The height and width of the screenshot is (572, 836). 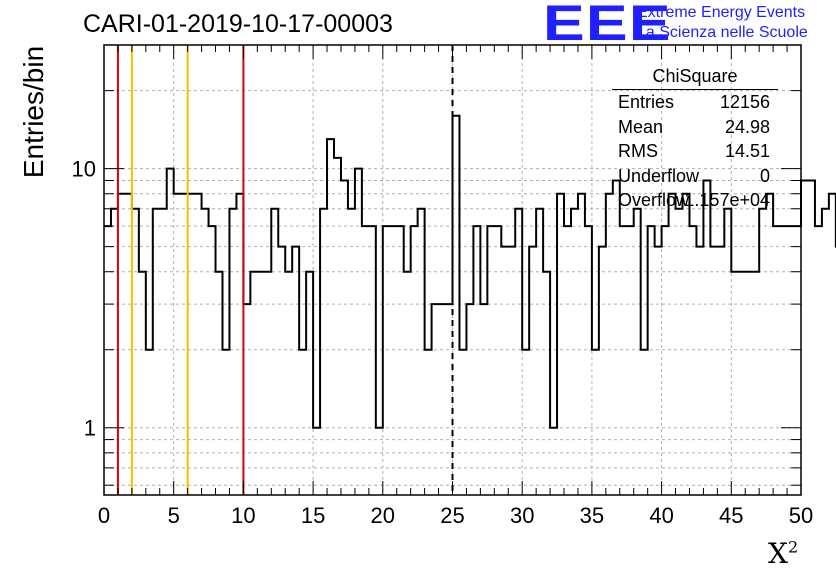 I want to click on logo-caption-line2: La Scienza nelle Scuole, so click(x=722, y=32).